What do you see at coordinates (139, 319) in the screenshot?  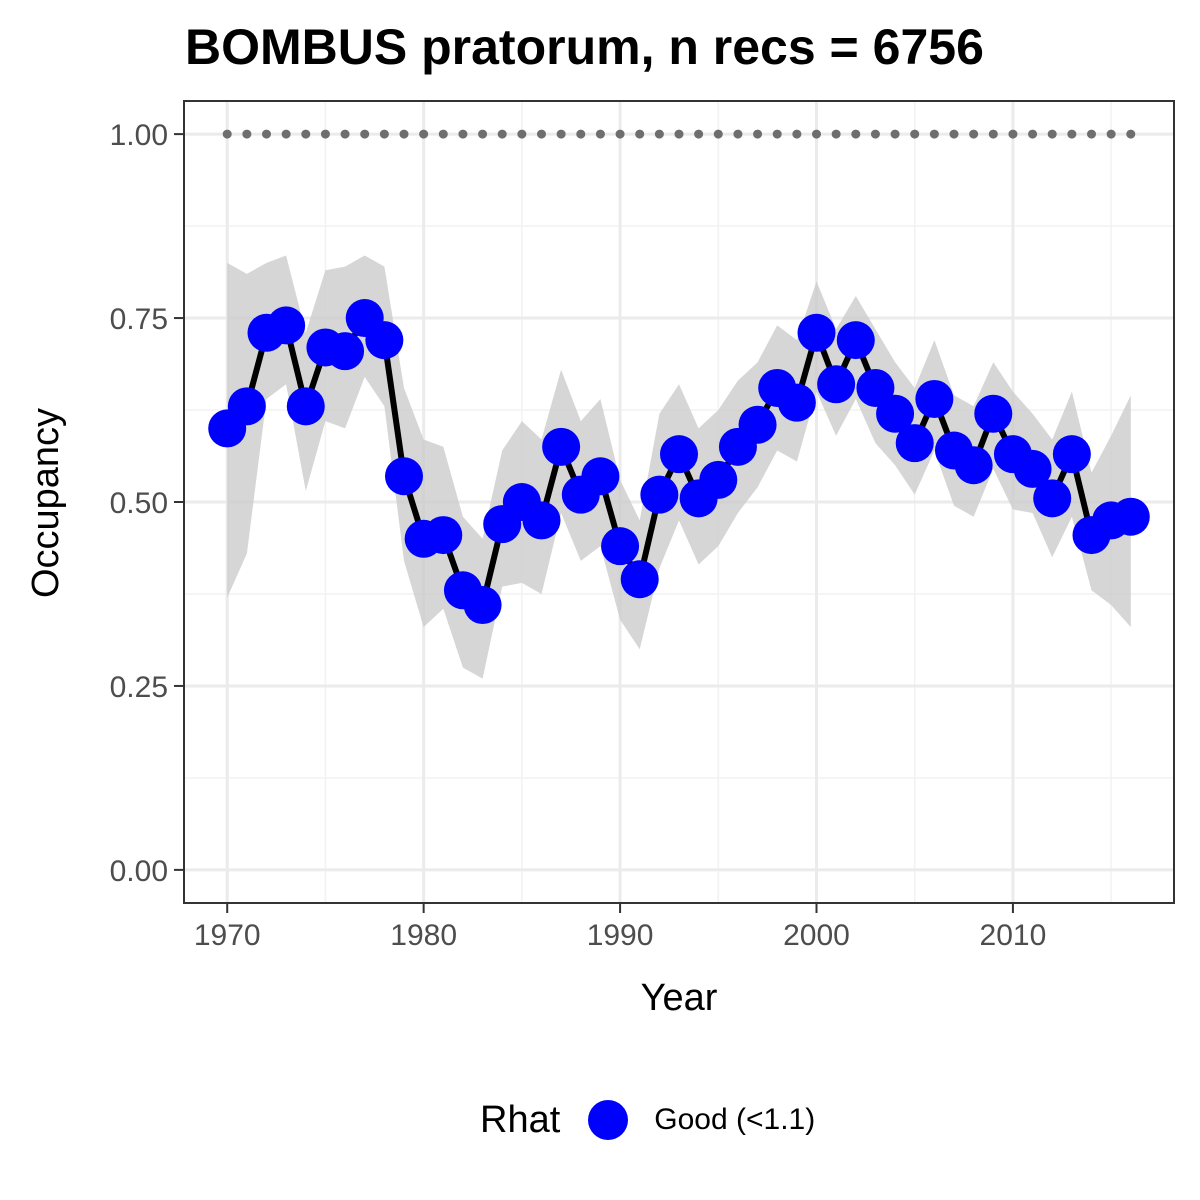 I see `y-tick-label: 0.75` at bounding box center [139, 319].